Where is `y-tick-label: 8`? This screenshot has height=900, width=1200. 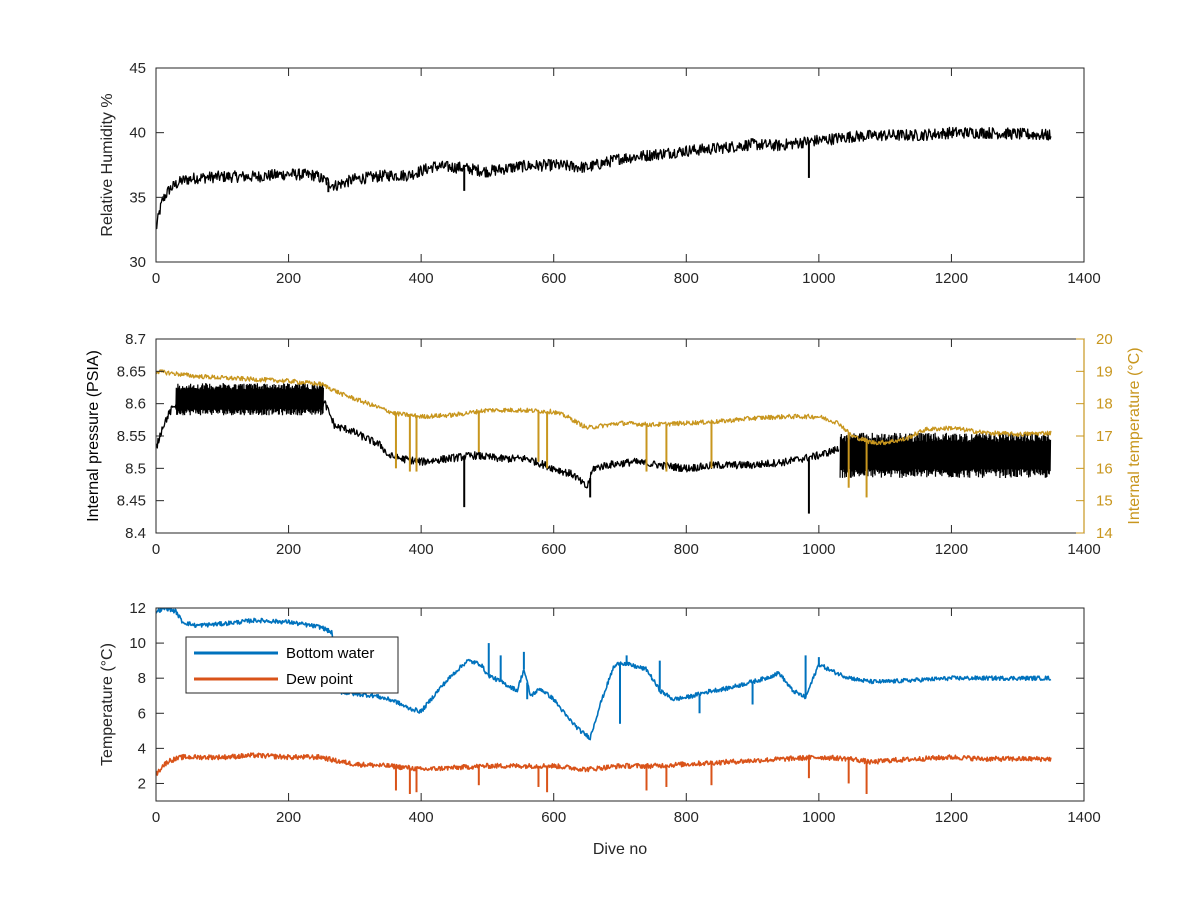 y-tick-label: 8 is located at coordinates (142, 678).